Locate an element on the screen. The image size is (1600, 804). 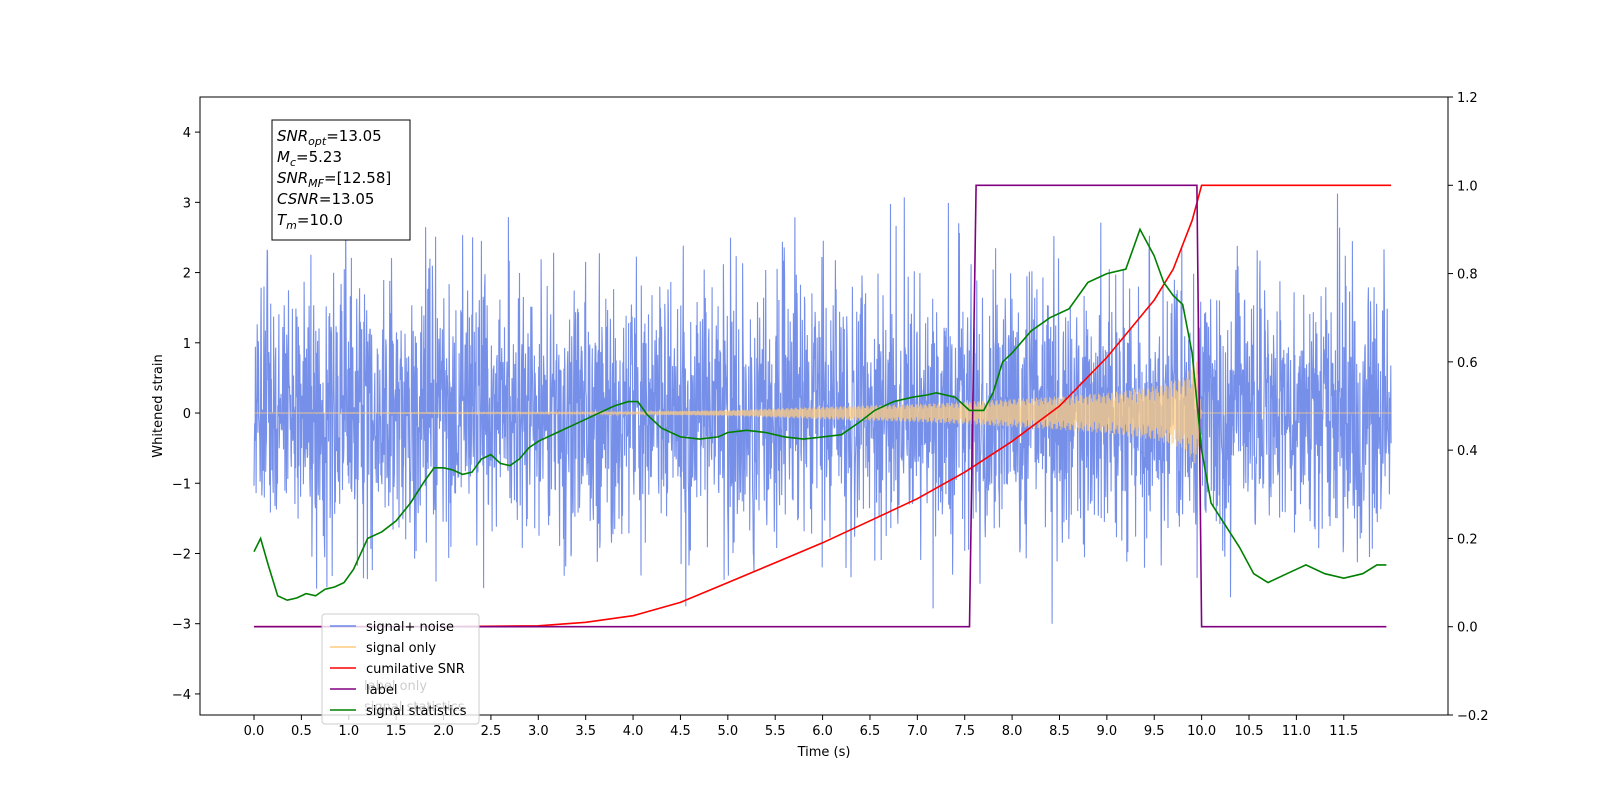
x-tick-label: 6.5 is located at coordinates (870, 731).